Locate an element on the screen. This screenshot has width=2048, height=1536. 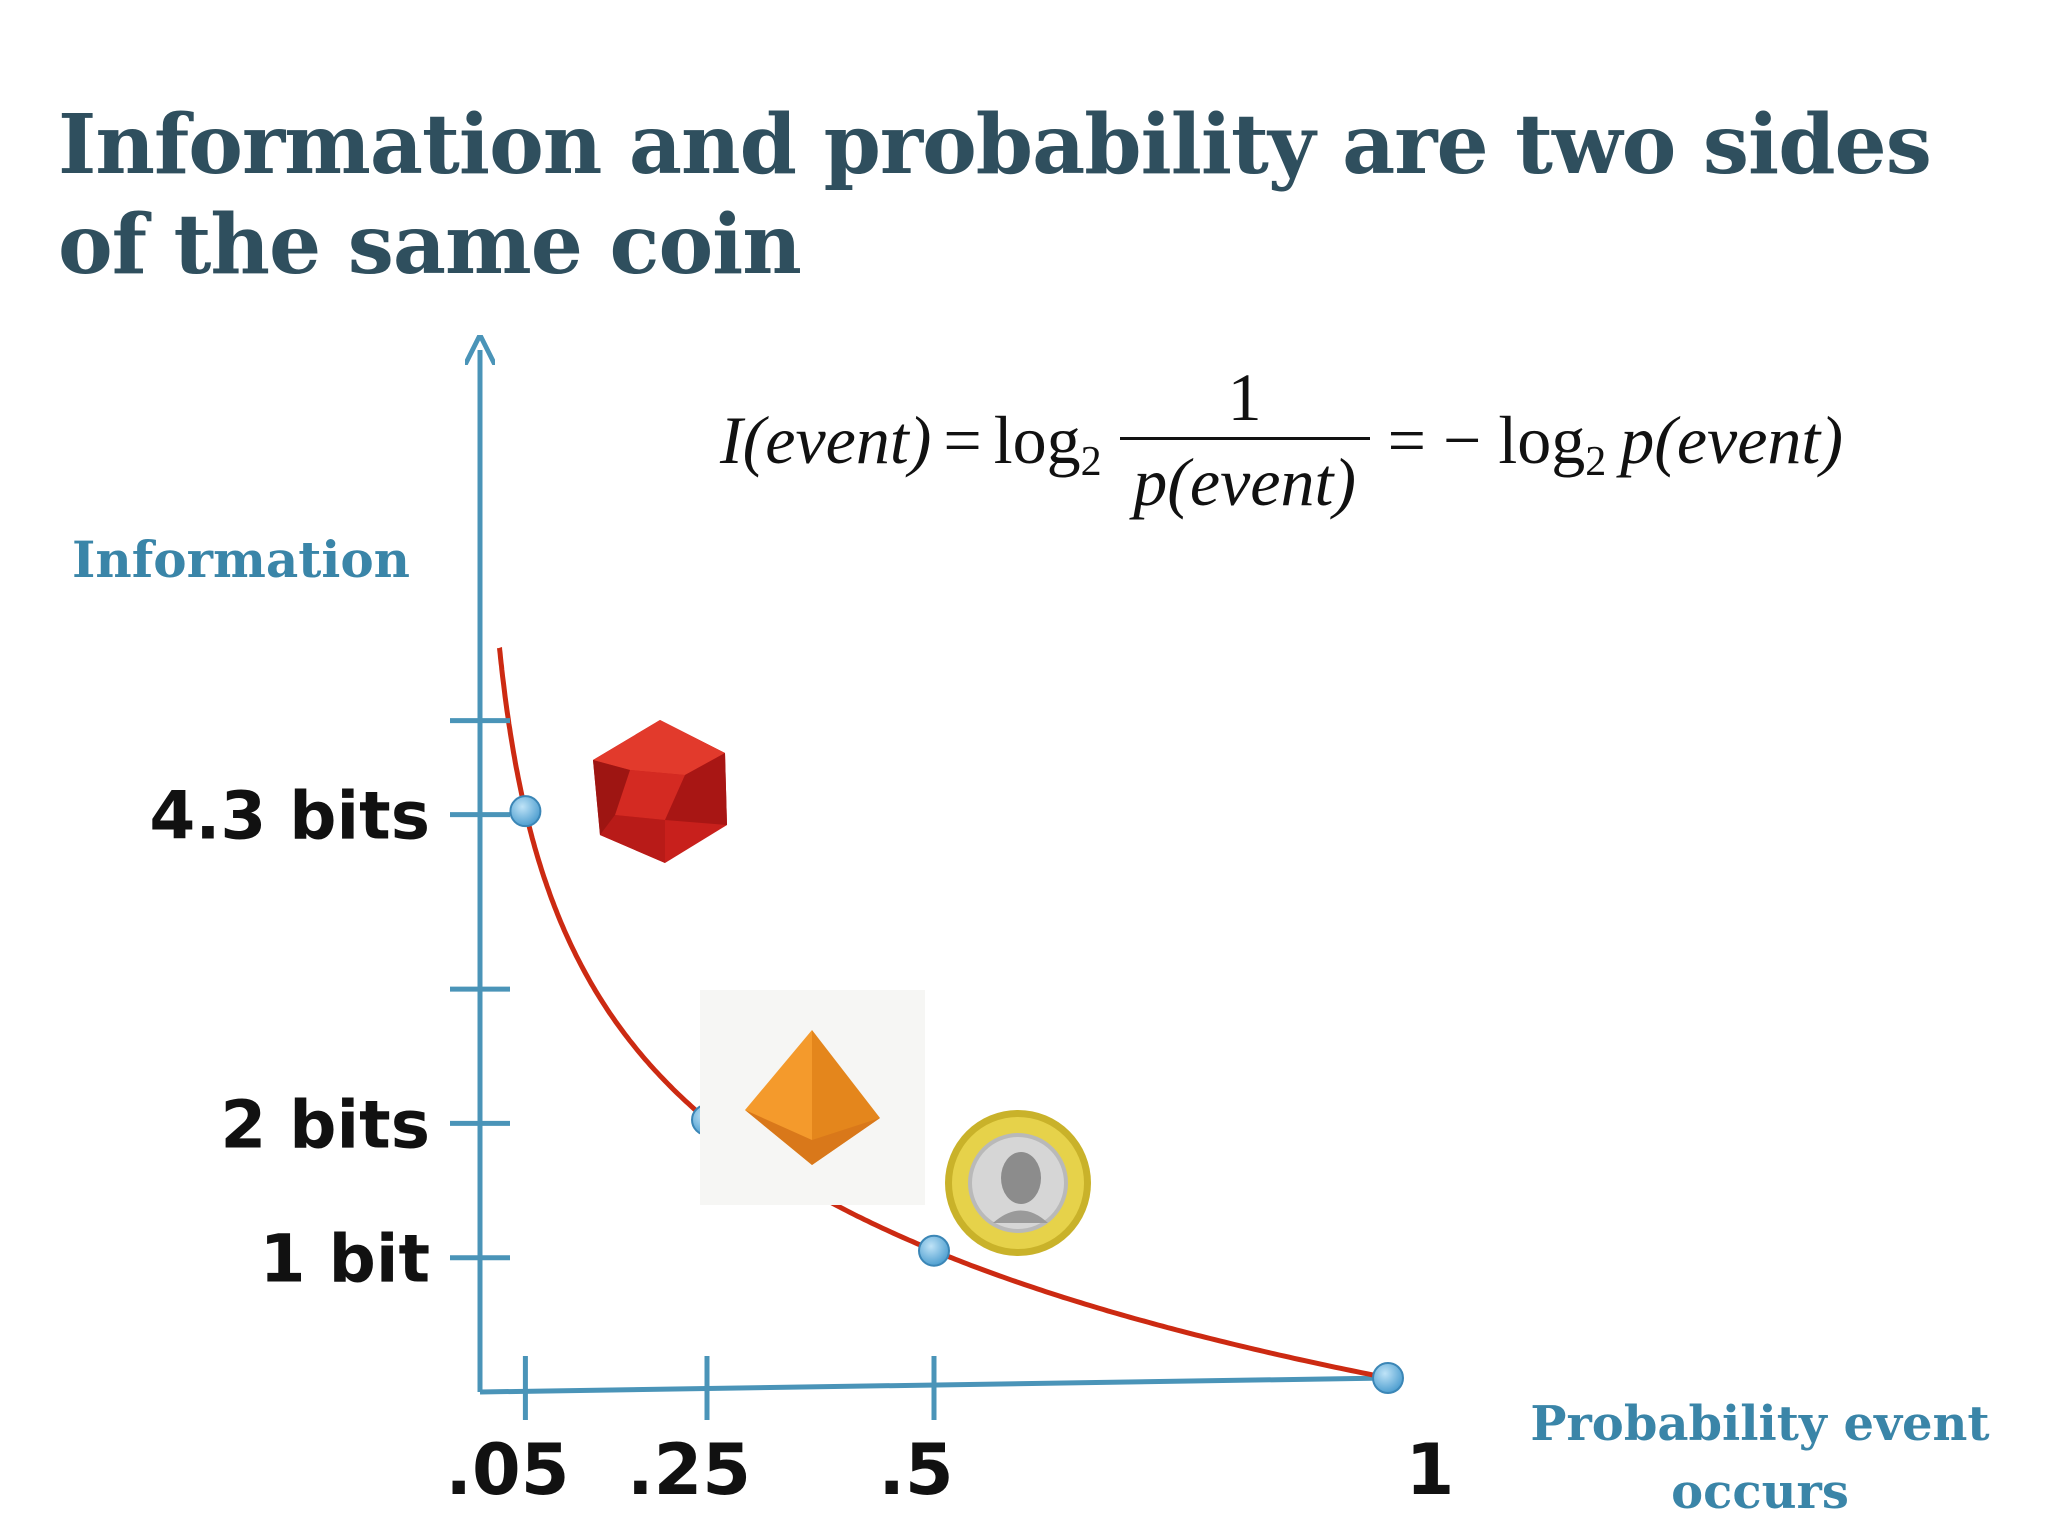
fraction-bar is located at coordinates (1244, 438).